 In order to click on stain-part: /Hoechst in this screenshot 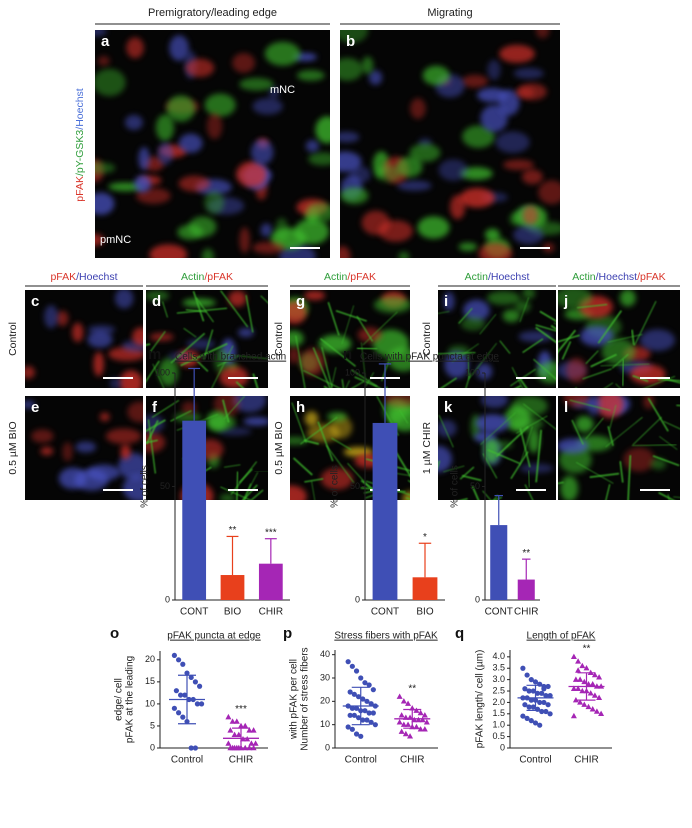, I will do `click(80, 109)`.